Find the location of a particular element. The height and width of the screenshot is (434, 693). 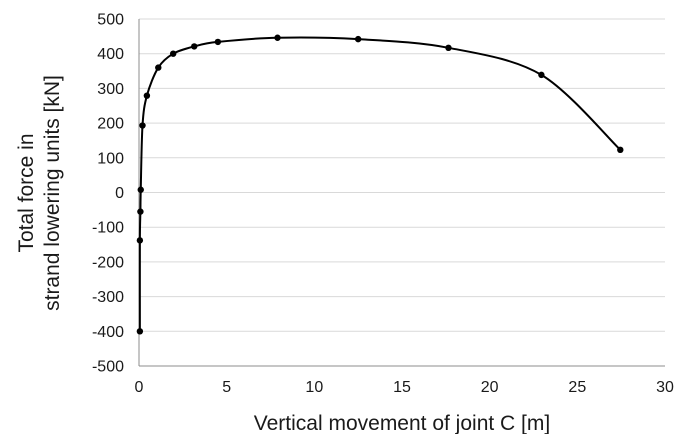

y-tick-label: -200 is located at coordinates (108, 262).